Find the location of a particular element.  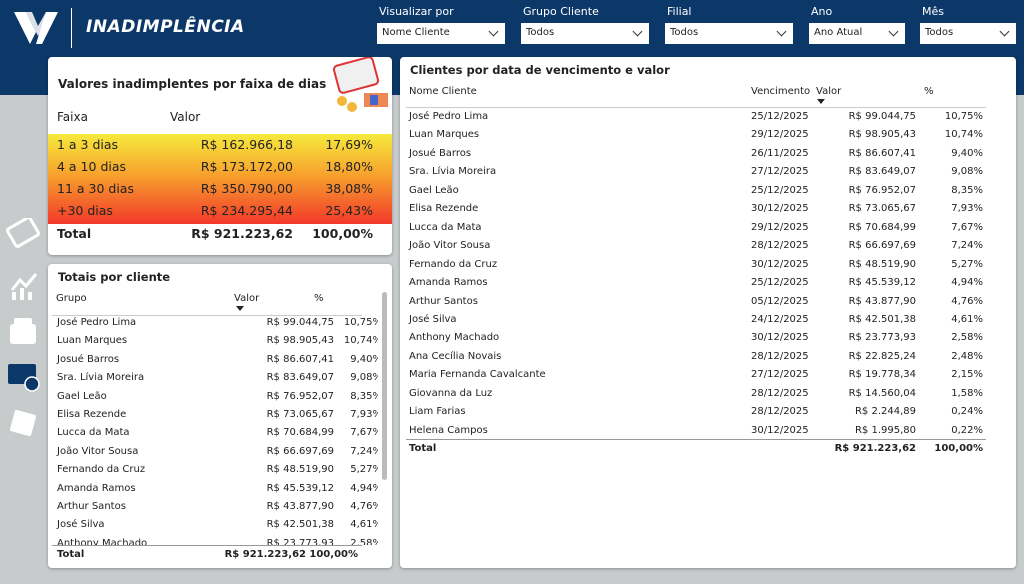

faixa-value: R$ 173.172,00 is located at coordinates (246, 166).